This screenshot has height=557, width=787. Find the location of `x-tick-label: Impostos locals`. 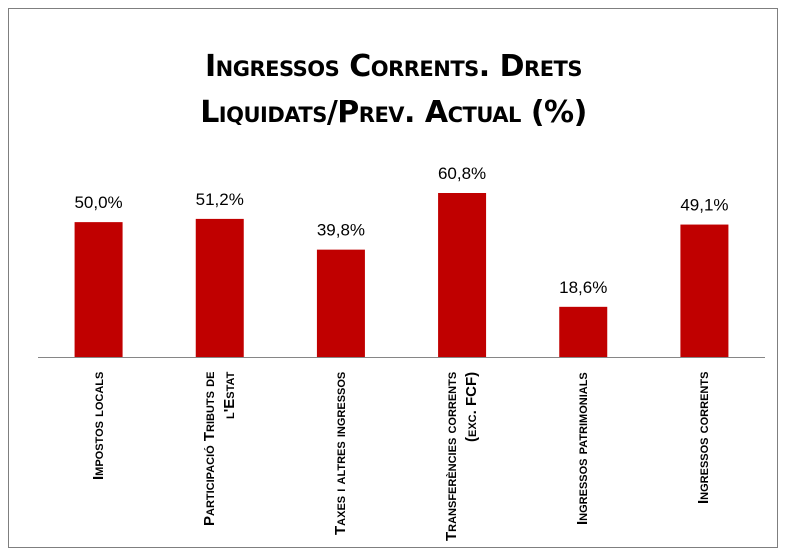

x-tick-label: Impostos locals is located at coordinates (98, 426).